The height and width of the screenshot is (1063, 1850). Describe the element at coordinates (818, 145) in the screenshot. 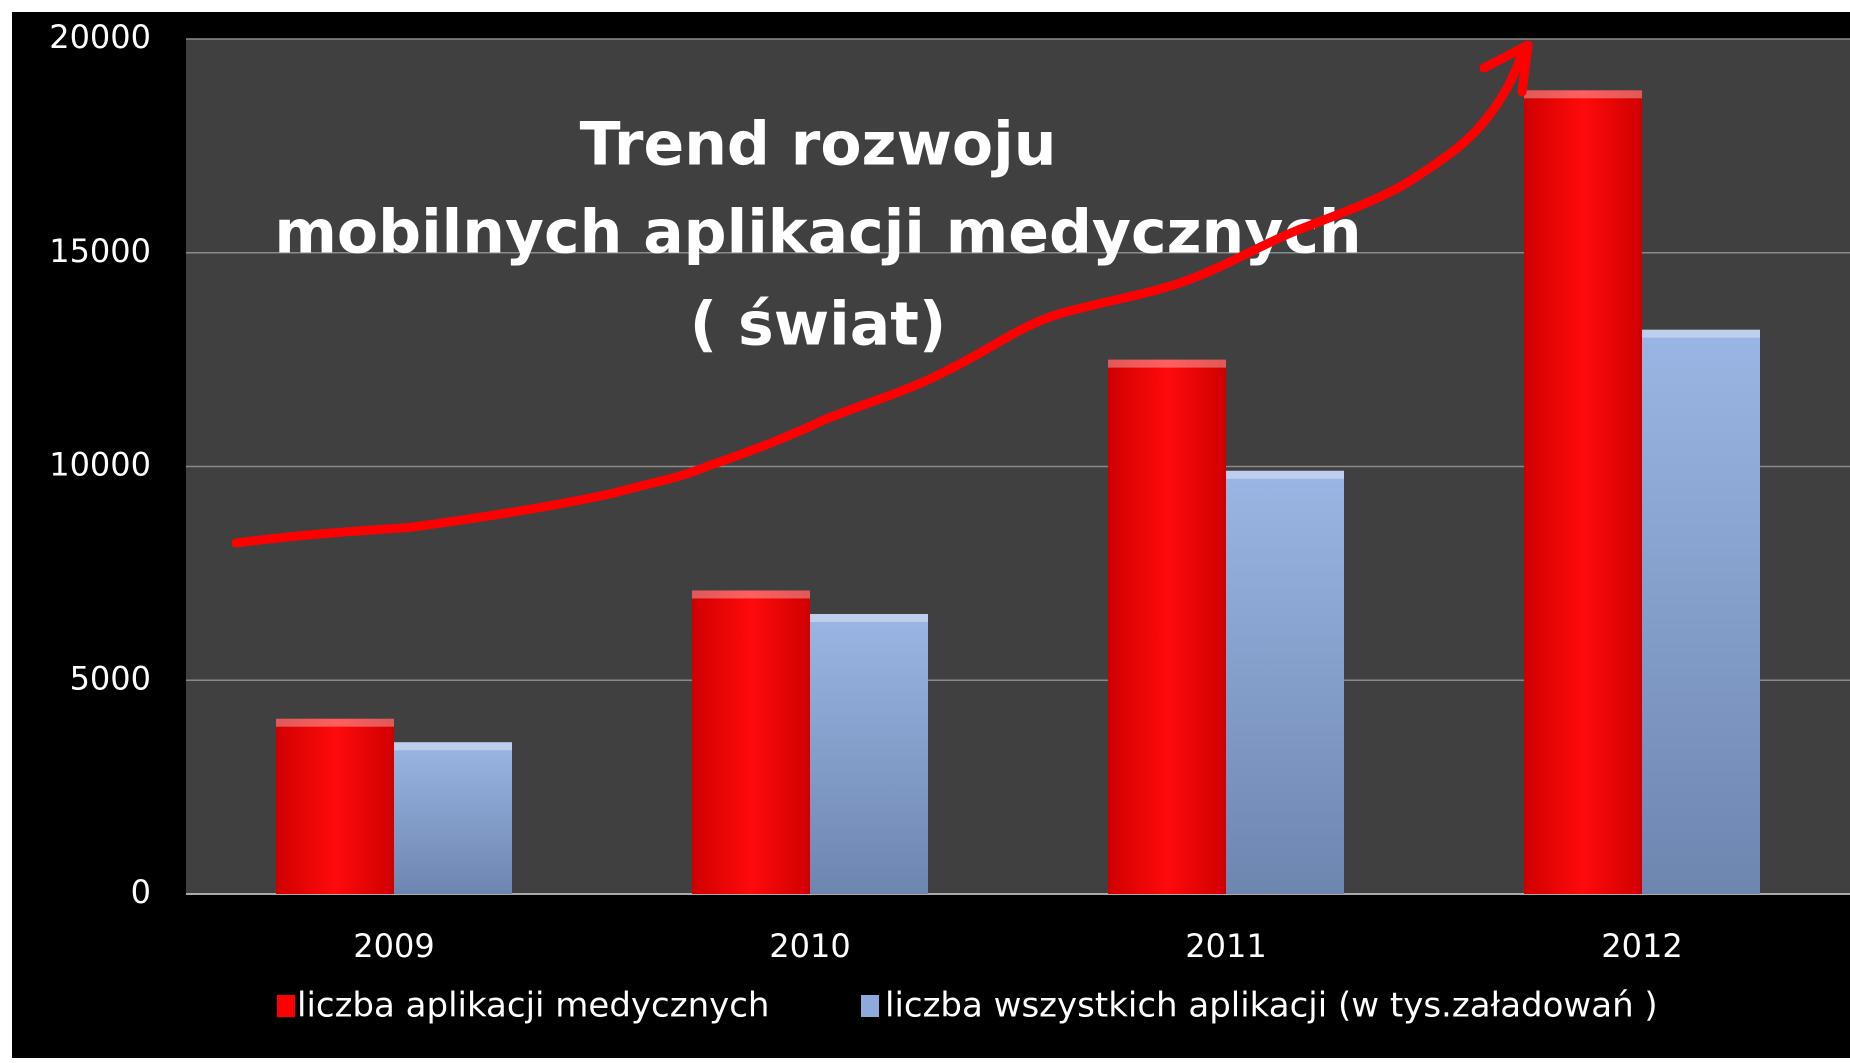

I see `chart-title: Trend rozwoju` at that location.